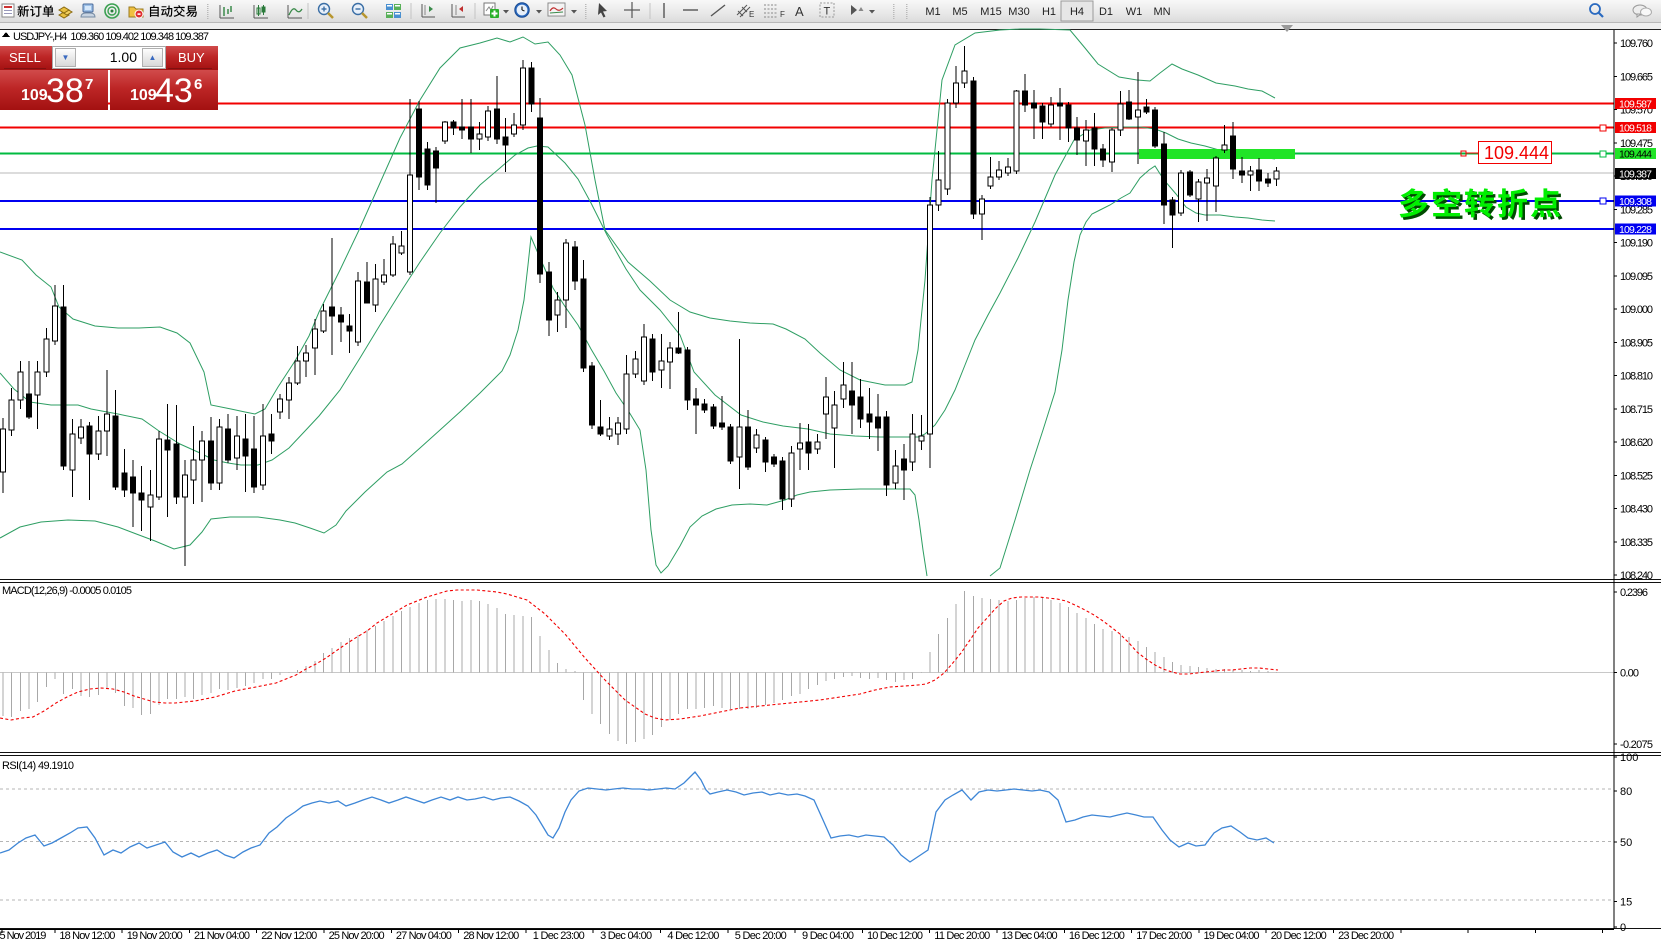 Image resolution: width=1661 pixels, height=946 pixels. I want to click on svg-text: 15 Nov 2019, so click(23, 936).